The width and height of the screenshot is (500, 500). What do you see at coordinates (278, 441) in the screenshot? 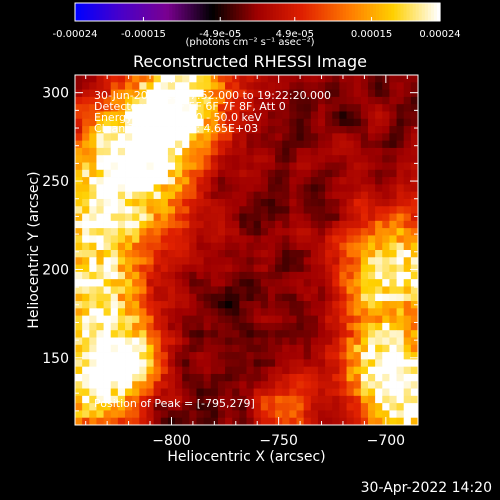
I see `x-tick-label: −750` at bounding box center [278, 441].